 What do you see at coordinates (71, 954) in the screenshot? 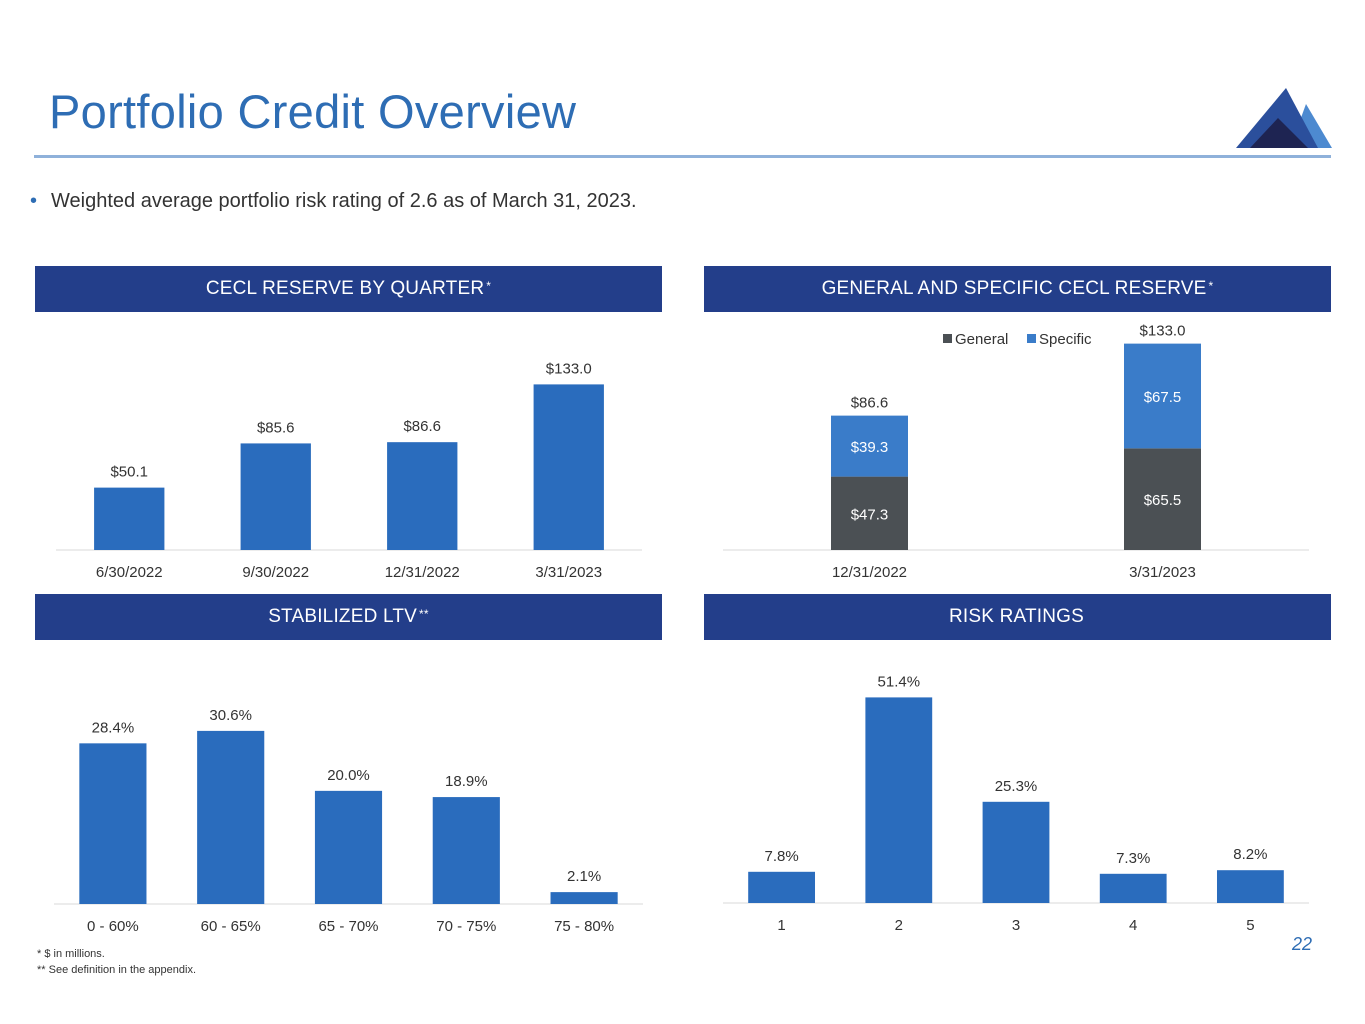
I see `footnote-millions: * $ in millions.` at bounding box center [71, 954].